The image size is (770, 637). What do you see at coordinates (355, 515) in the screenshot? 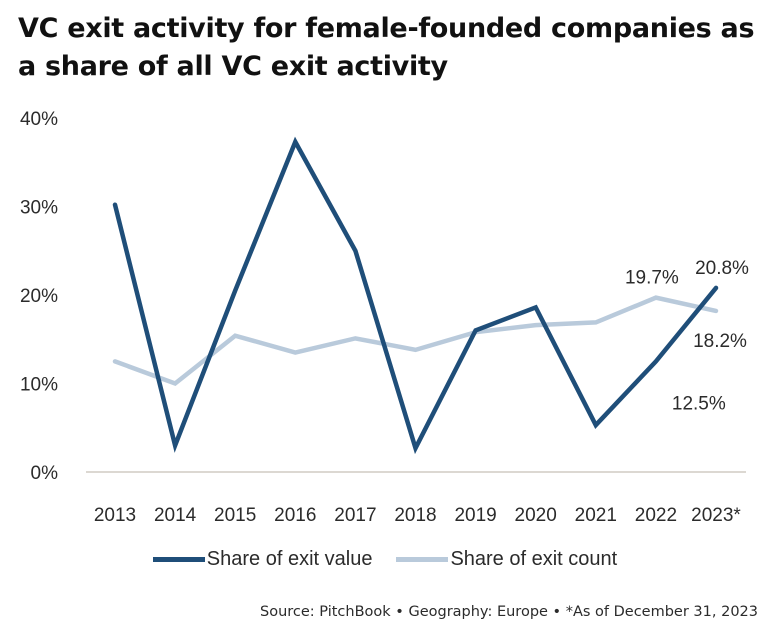
I see `x-tick-label: 2017` at bounding box center [355, 515].